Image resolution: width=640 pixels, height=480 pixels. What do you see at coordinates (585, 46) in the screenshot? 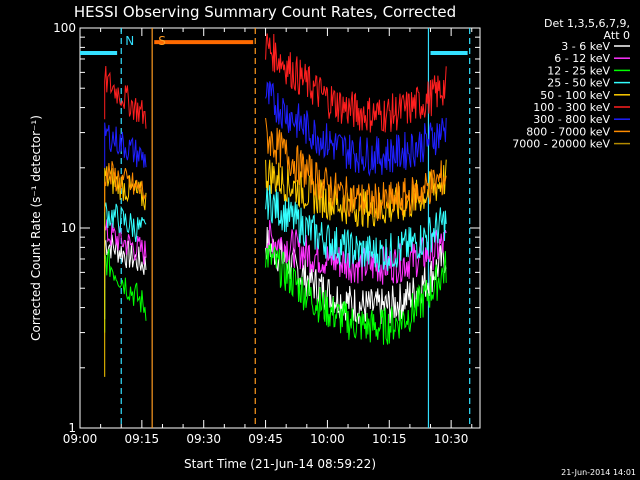
I see `legend-label: 3 - 6 keV` at bounding box center [585, 46].